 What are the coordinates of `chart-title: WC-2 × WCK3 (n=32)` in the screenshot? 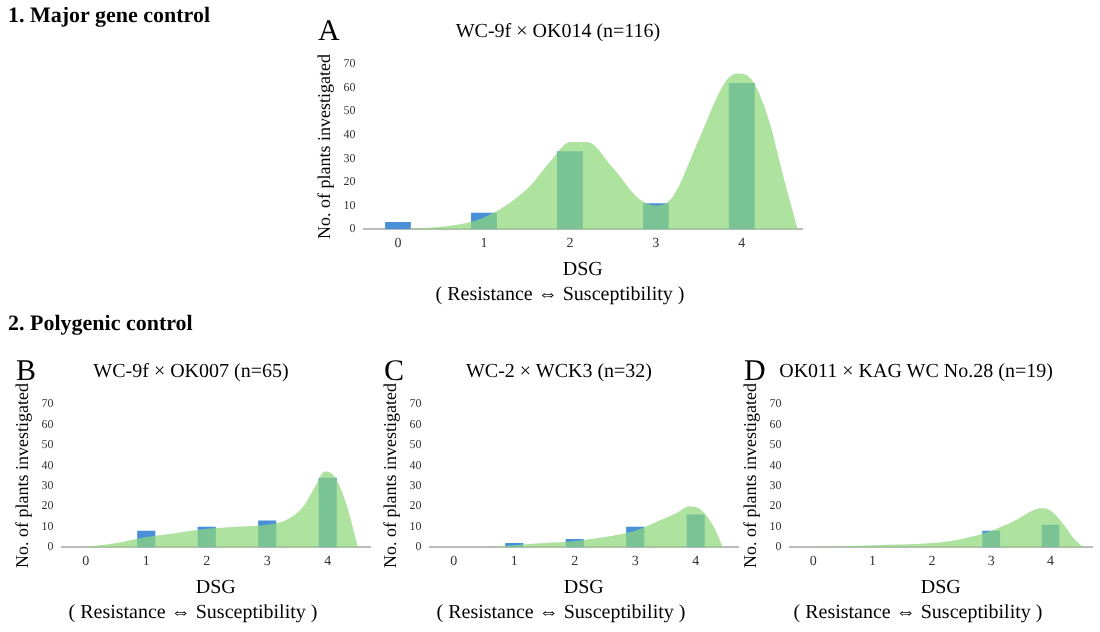 It's located at (559, 372).